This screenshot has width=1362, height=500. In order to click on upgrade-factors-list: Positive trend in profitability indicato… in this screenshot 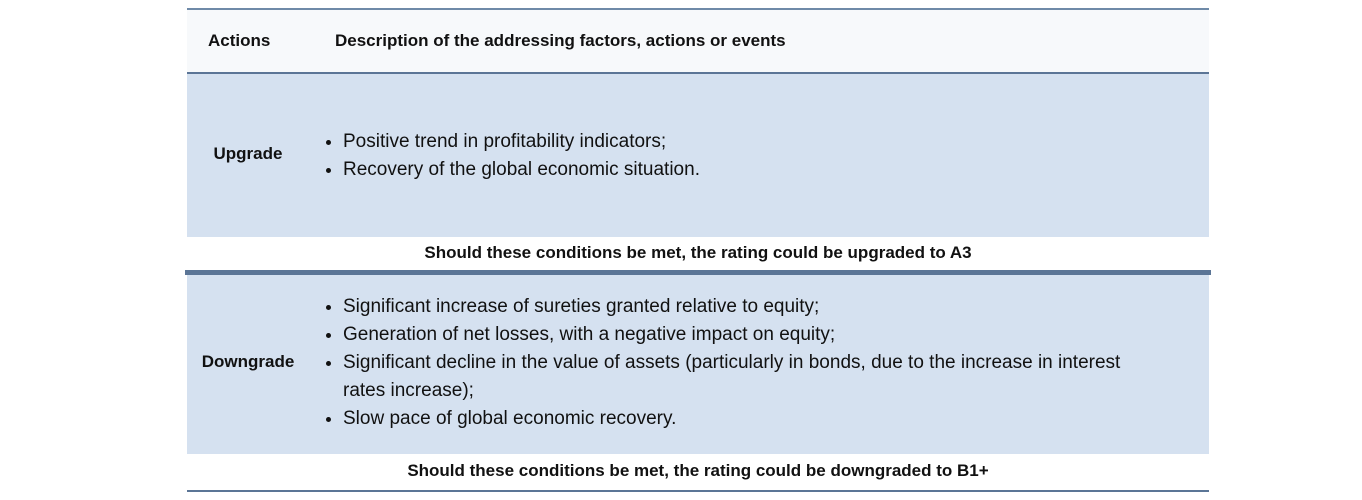, I will do `click(722, 156)`.